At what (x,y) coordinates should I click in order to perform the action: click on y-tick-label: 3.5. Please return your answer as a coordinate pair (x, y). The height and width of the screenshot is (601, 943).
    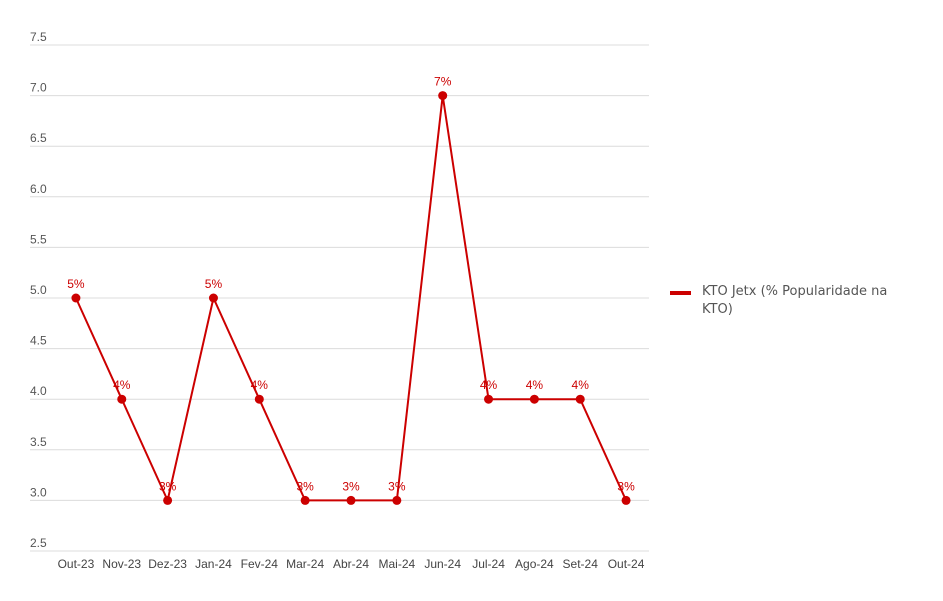
    Looking at the image, I should click on (38, 442).